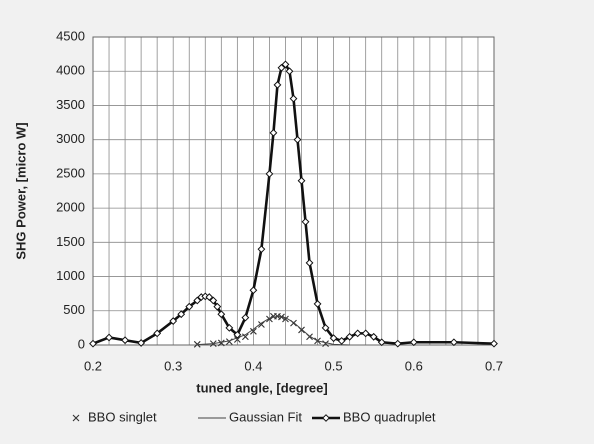 This screenshot has height=444, width=594. What do you see at coordinates (389, 416) in the screenshot?
I see `legend-label: BBO quadruplet` at bounding box center [389, 416].